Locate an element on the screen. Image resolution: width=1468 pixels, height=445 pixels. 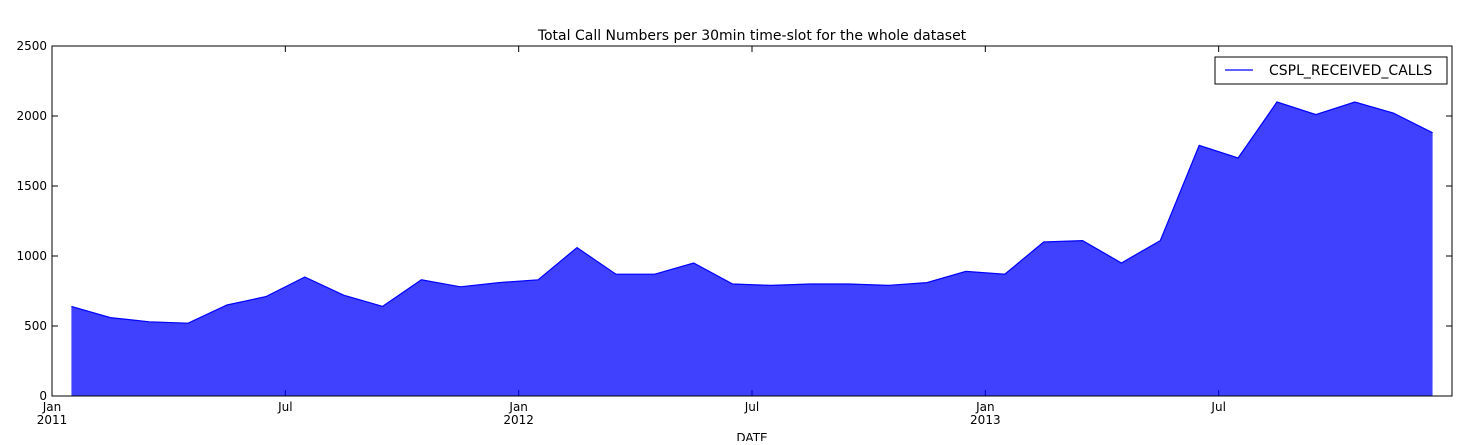
y-tick-label: 1500 is located at coordinates (31, 186).